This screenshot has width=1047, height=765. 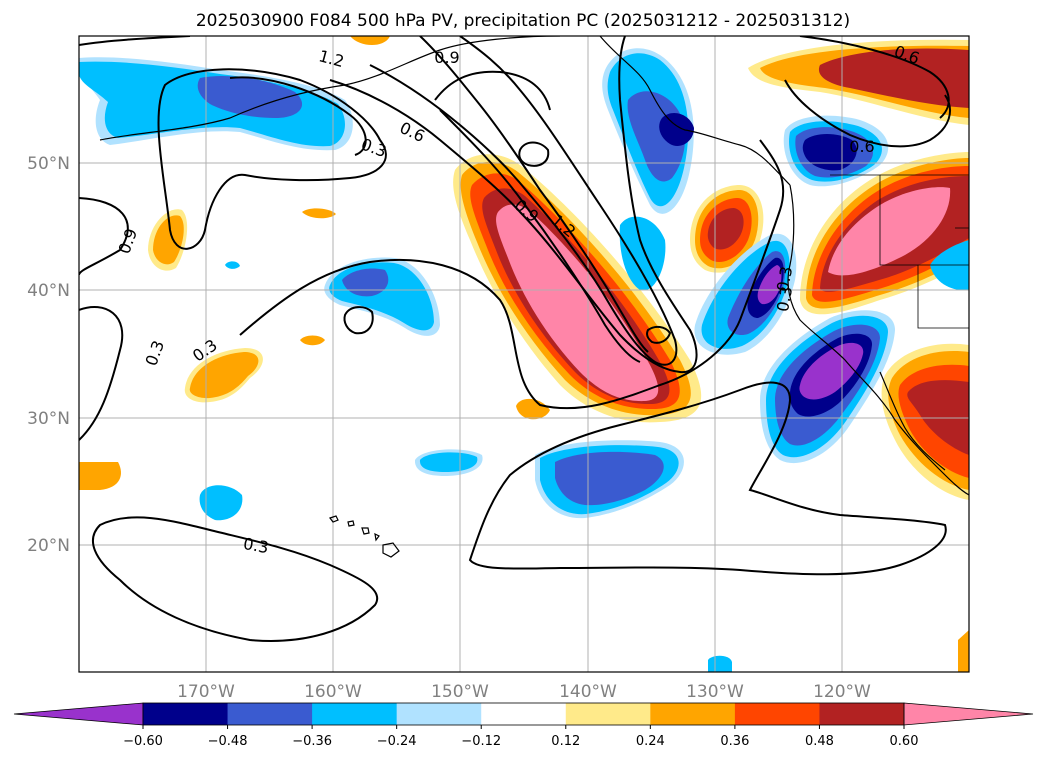 I want to click on pos-band-core, so click(x=577, y=303).